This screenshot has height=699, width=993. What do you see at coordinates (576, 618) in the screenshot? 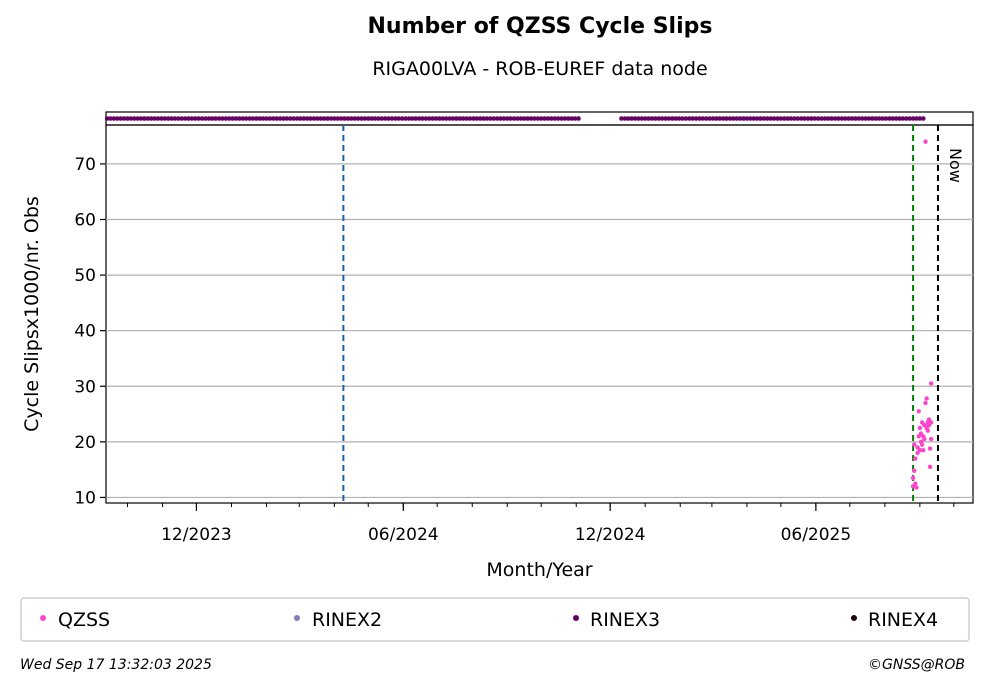
I see `legend-marker-rinex3` at bounding box center [576, 618].